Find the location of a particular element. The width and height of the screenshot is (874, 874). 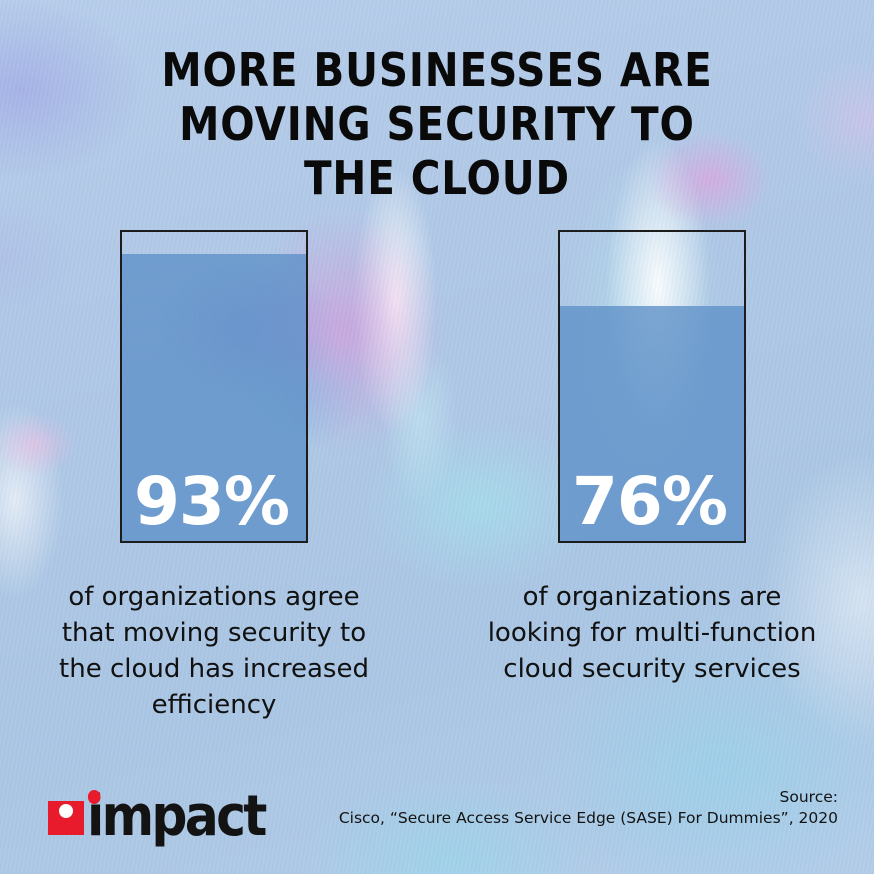

impact-logo-text: impact is located at coordinates (177, 816).